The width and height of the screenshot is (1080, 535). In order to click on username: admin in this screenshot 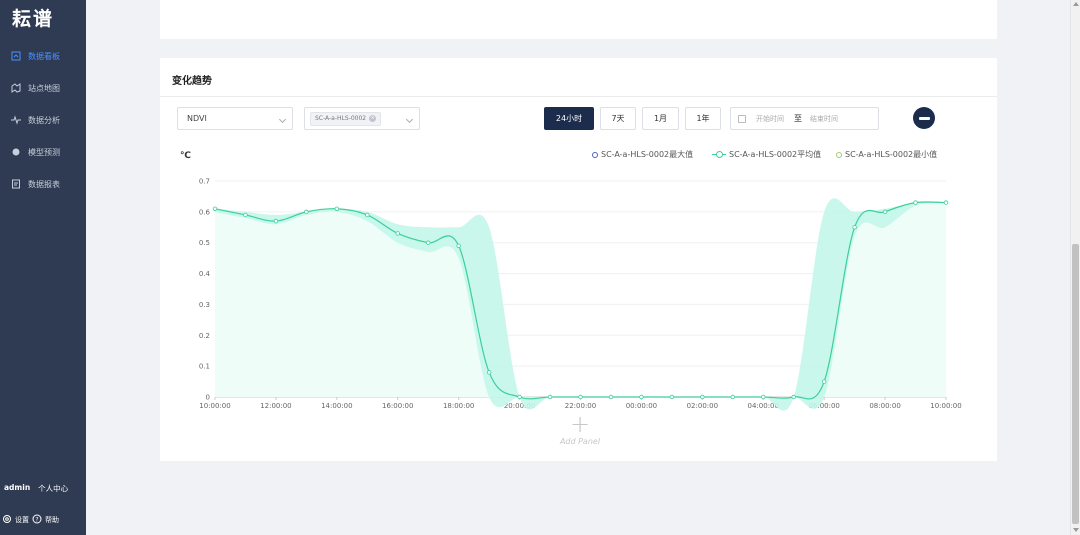, I will do `click(17, 487)`.